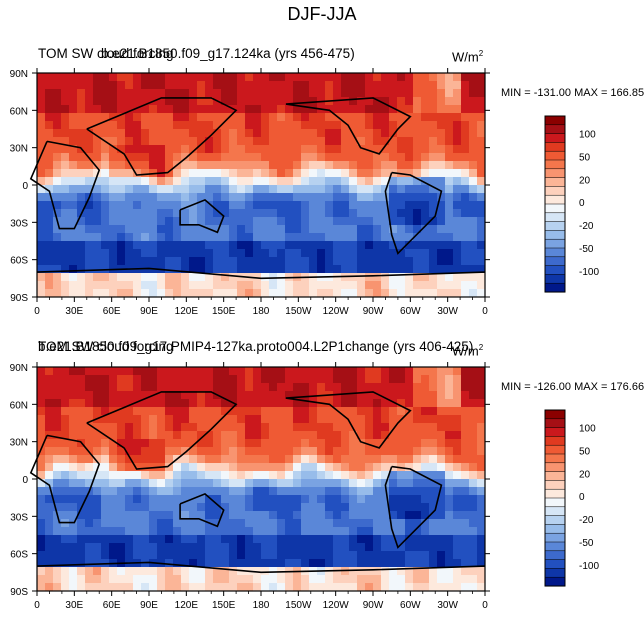 This screenshot has height=618, width=644. Describe the element at coordinates (19, 368) in the screenshot. I see `y-tick-label: 90N` at that location.